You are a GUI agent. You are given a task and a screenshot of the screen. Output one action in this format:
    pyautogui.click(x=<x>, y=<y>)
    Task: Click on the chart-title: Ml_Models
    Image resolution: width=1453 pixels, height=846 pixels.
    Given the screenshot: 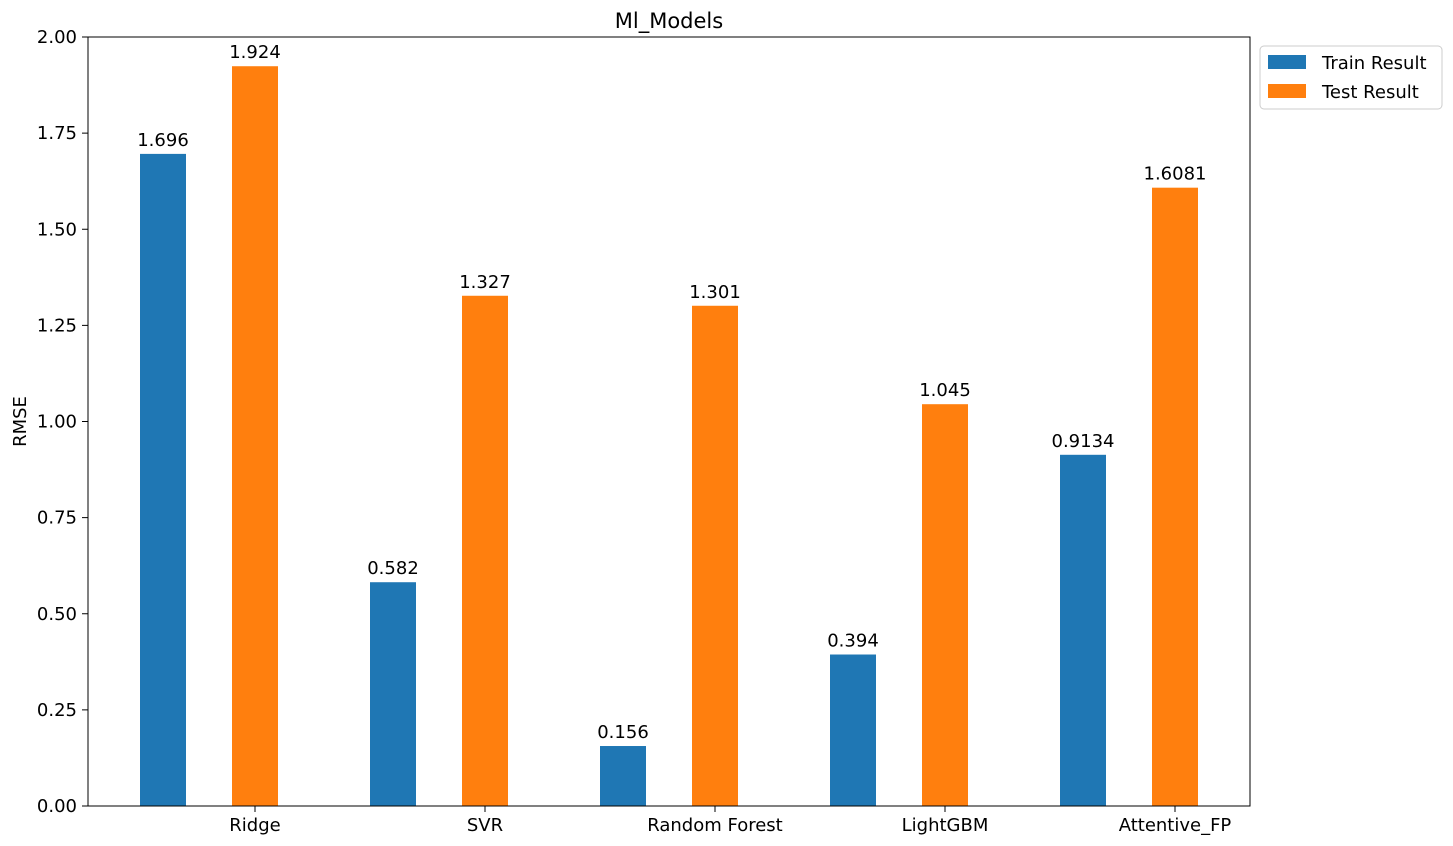 What is the action you would take?
    pyautogui.click(x=669, y=21)
    